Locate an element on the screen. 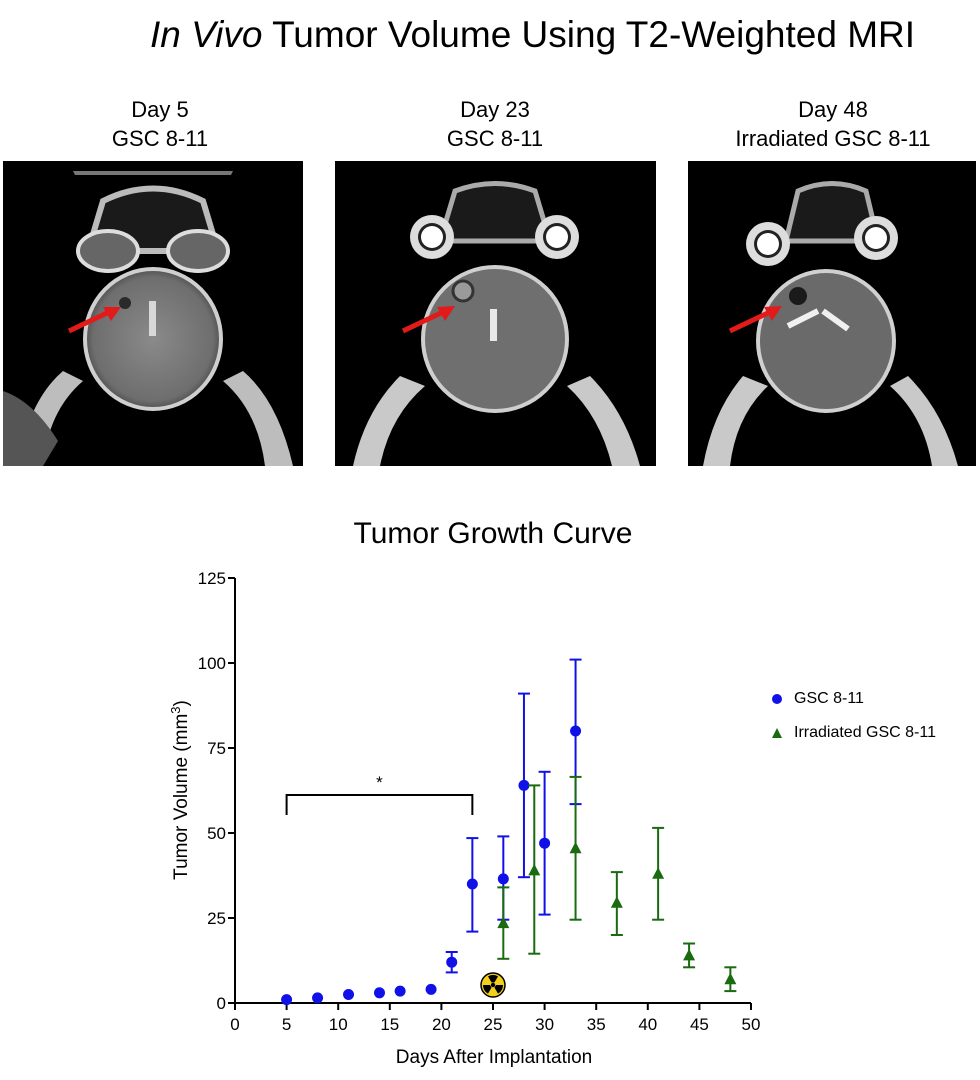 This screenshot has height=1080, width=980. y-tick-label: 75 is located at coordinates (216, 748).